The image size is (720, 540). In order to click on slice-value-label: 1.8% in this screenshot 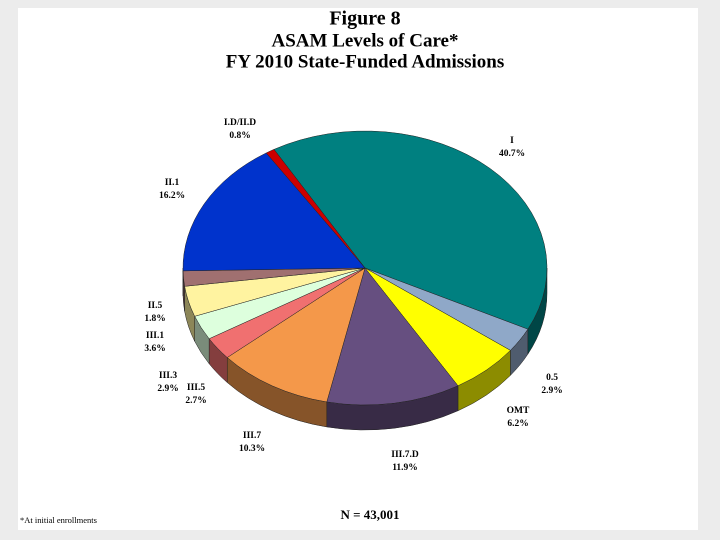, I will do `click(154, 319)`.